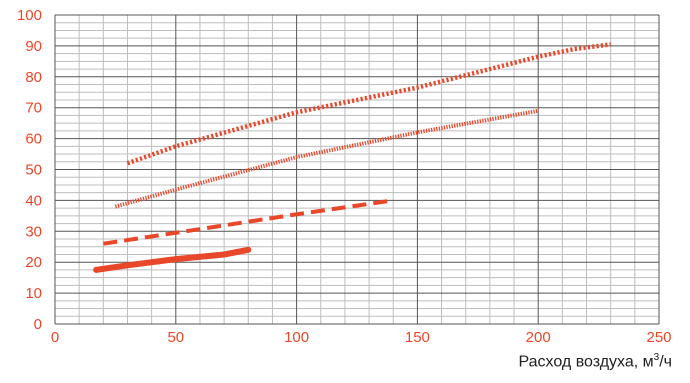 The width and height of the screenshot is (690, 383). I want to click on x-tick-label: 50, so click(175, 337).